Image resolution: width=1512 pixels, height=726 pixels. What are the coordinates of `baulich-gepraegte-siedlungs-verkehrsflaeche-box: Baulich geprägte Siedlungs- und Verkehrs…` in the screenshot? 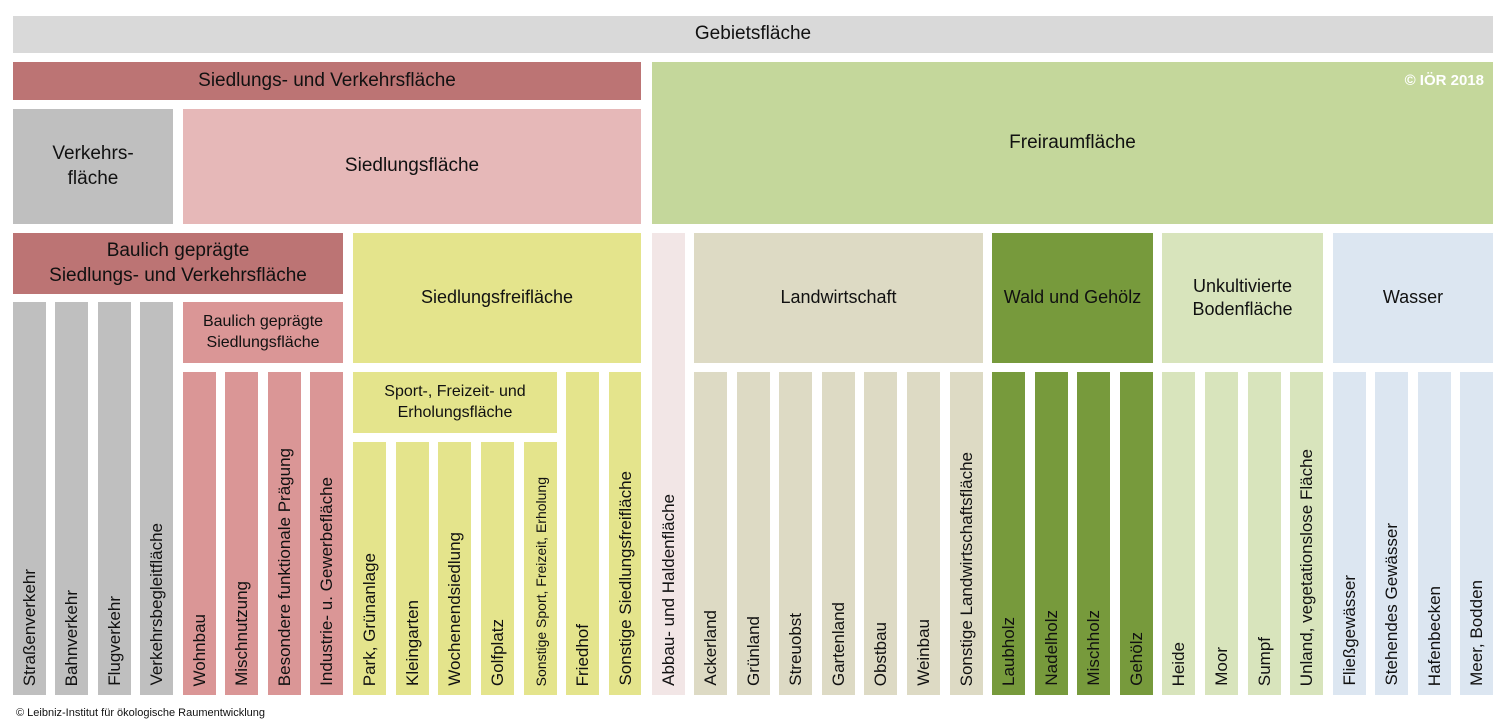 It's located at (178, 263).